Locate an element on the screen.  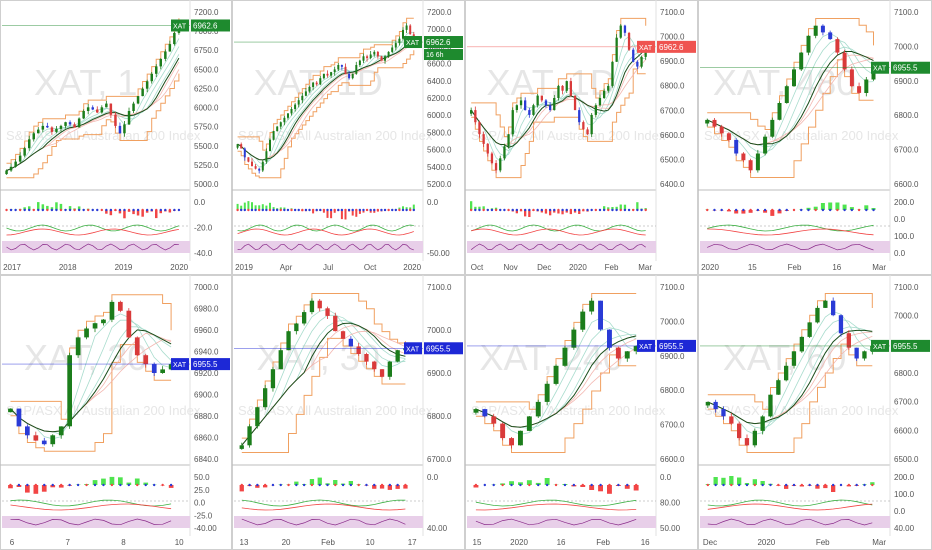
ma-main-line is located at coordinates (91, 381).